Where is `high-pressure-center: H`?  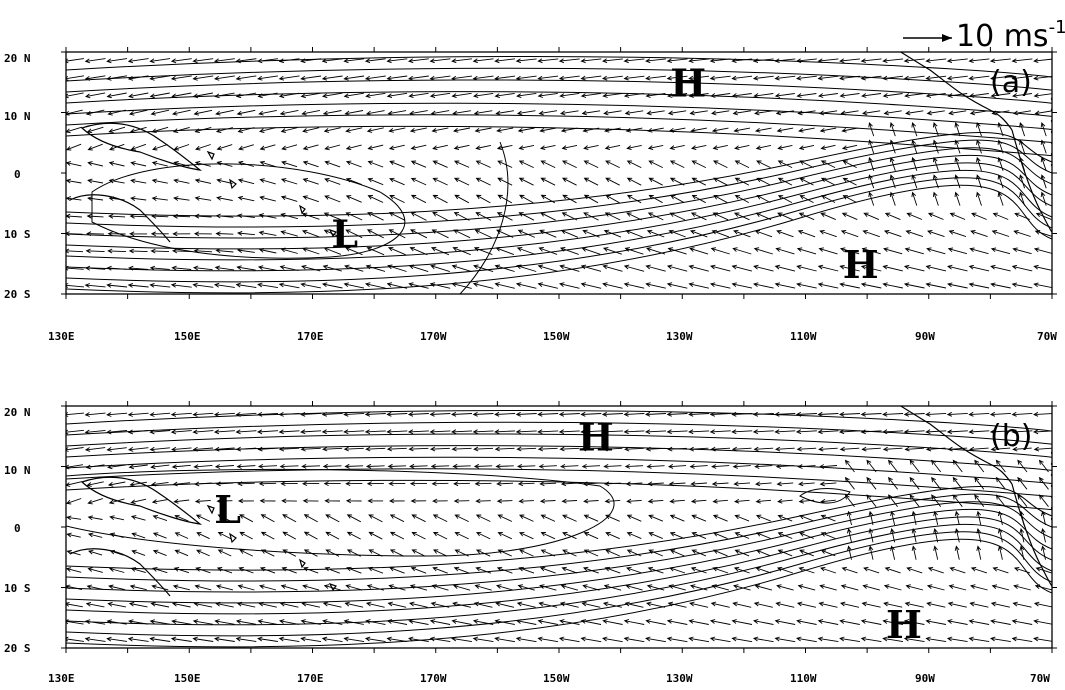
high-pressure-center: H is located at coordinates (861, 264).